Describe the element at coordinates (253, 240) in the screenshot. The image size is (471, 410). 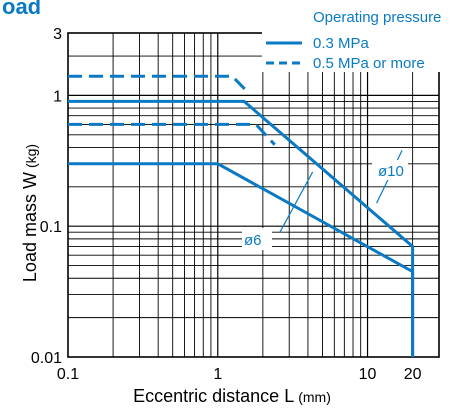
I see `label-d6: ø6` at that location.